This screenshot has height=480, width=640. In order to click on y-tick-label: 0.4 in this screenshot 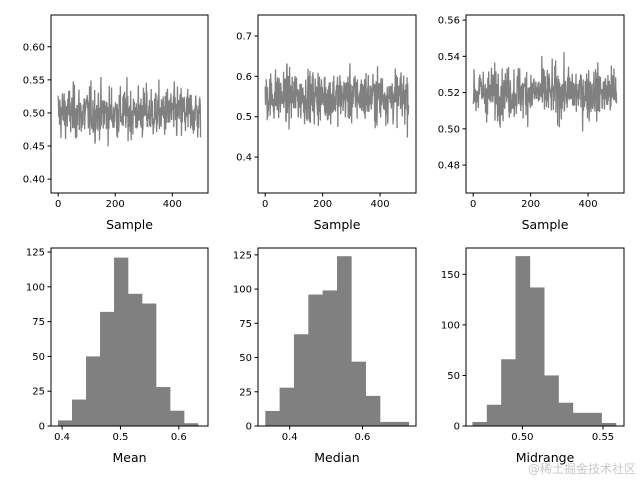, I will do `click(244, 158)`.